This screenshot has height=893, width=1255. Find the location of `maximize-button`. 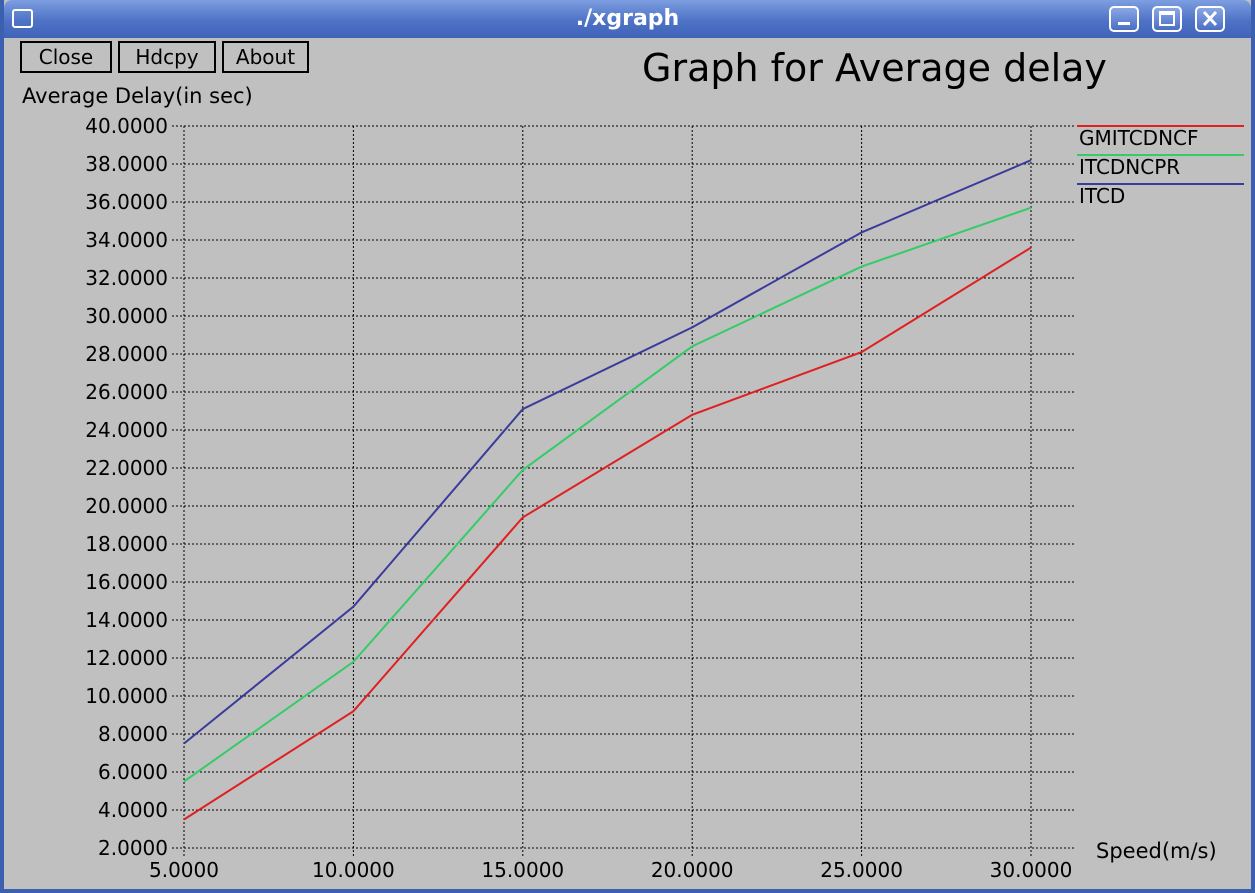

maximize-button is located at coordinates (1167, 19).